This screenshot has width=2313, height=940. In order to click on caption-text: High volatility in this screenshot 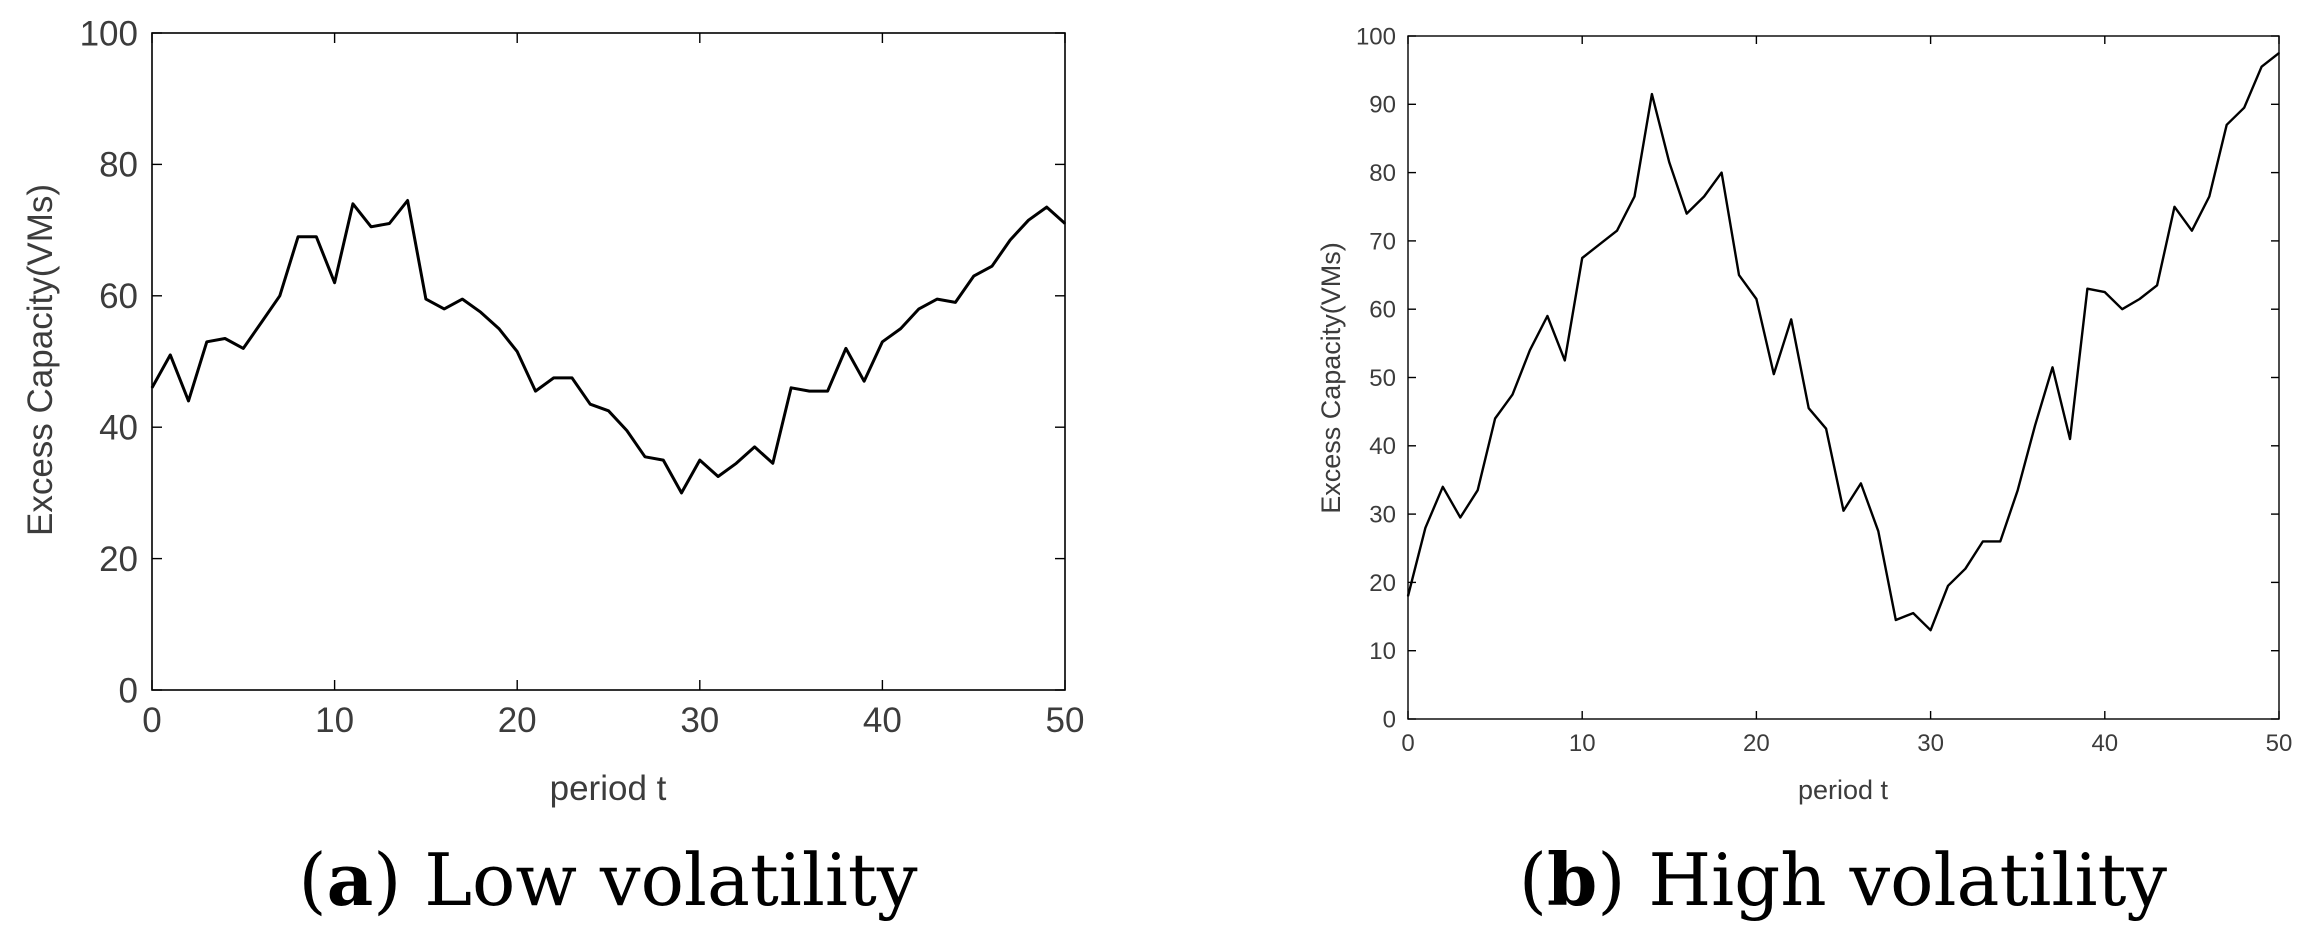, I will do `click(1896, 880)`.